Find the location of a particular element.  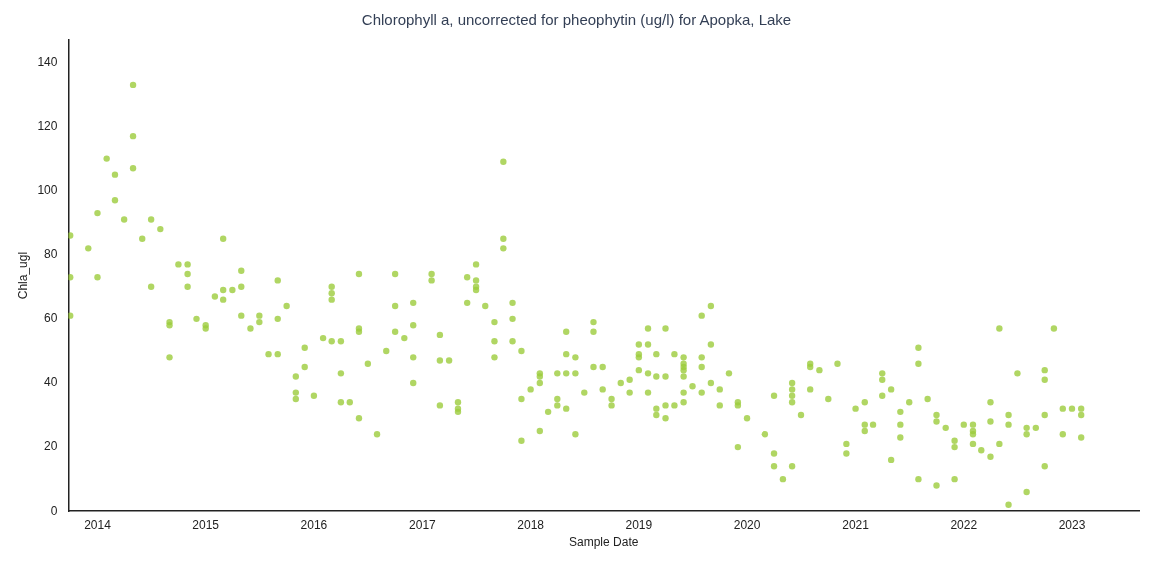

x-tick-label: 2015 is located at coordinates (206, 524).